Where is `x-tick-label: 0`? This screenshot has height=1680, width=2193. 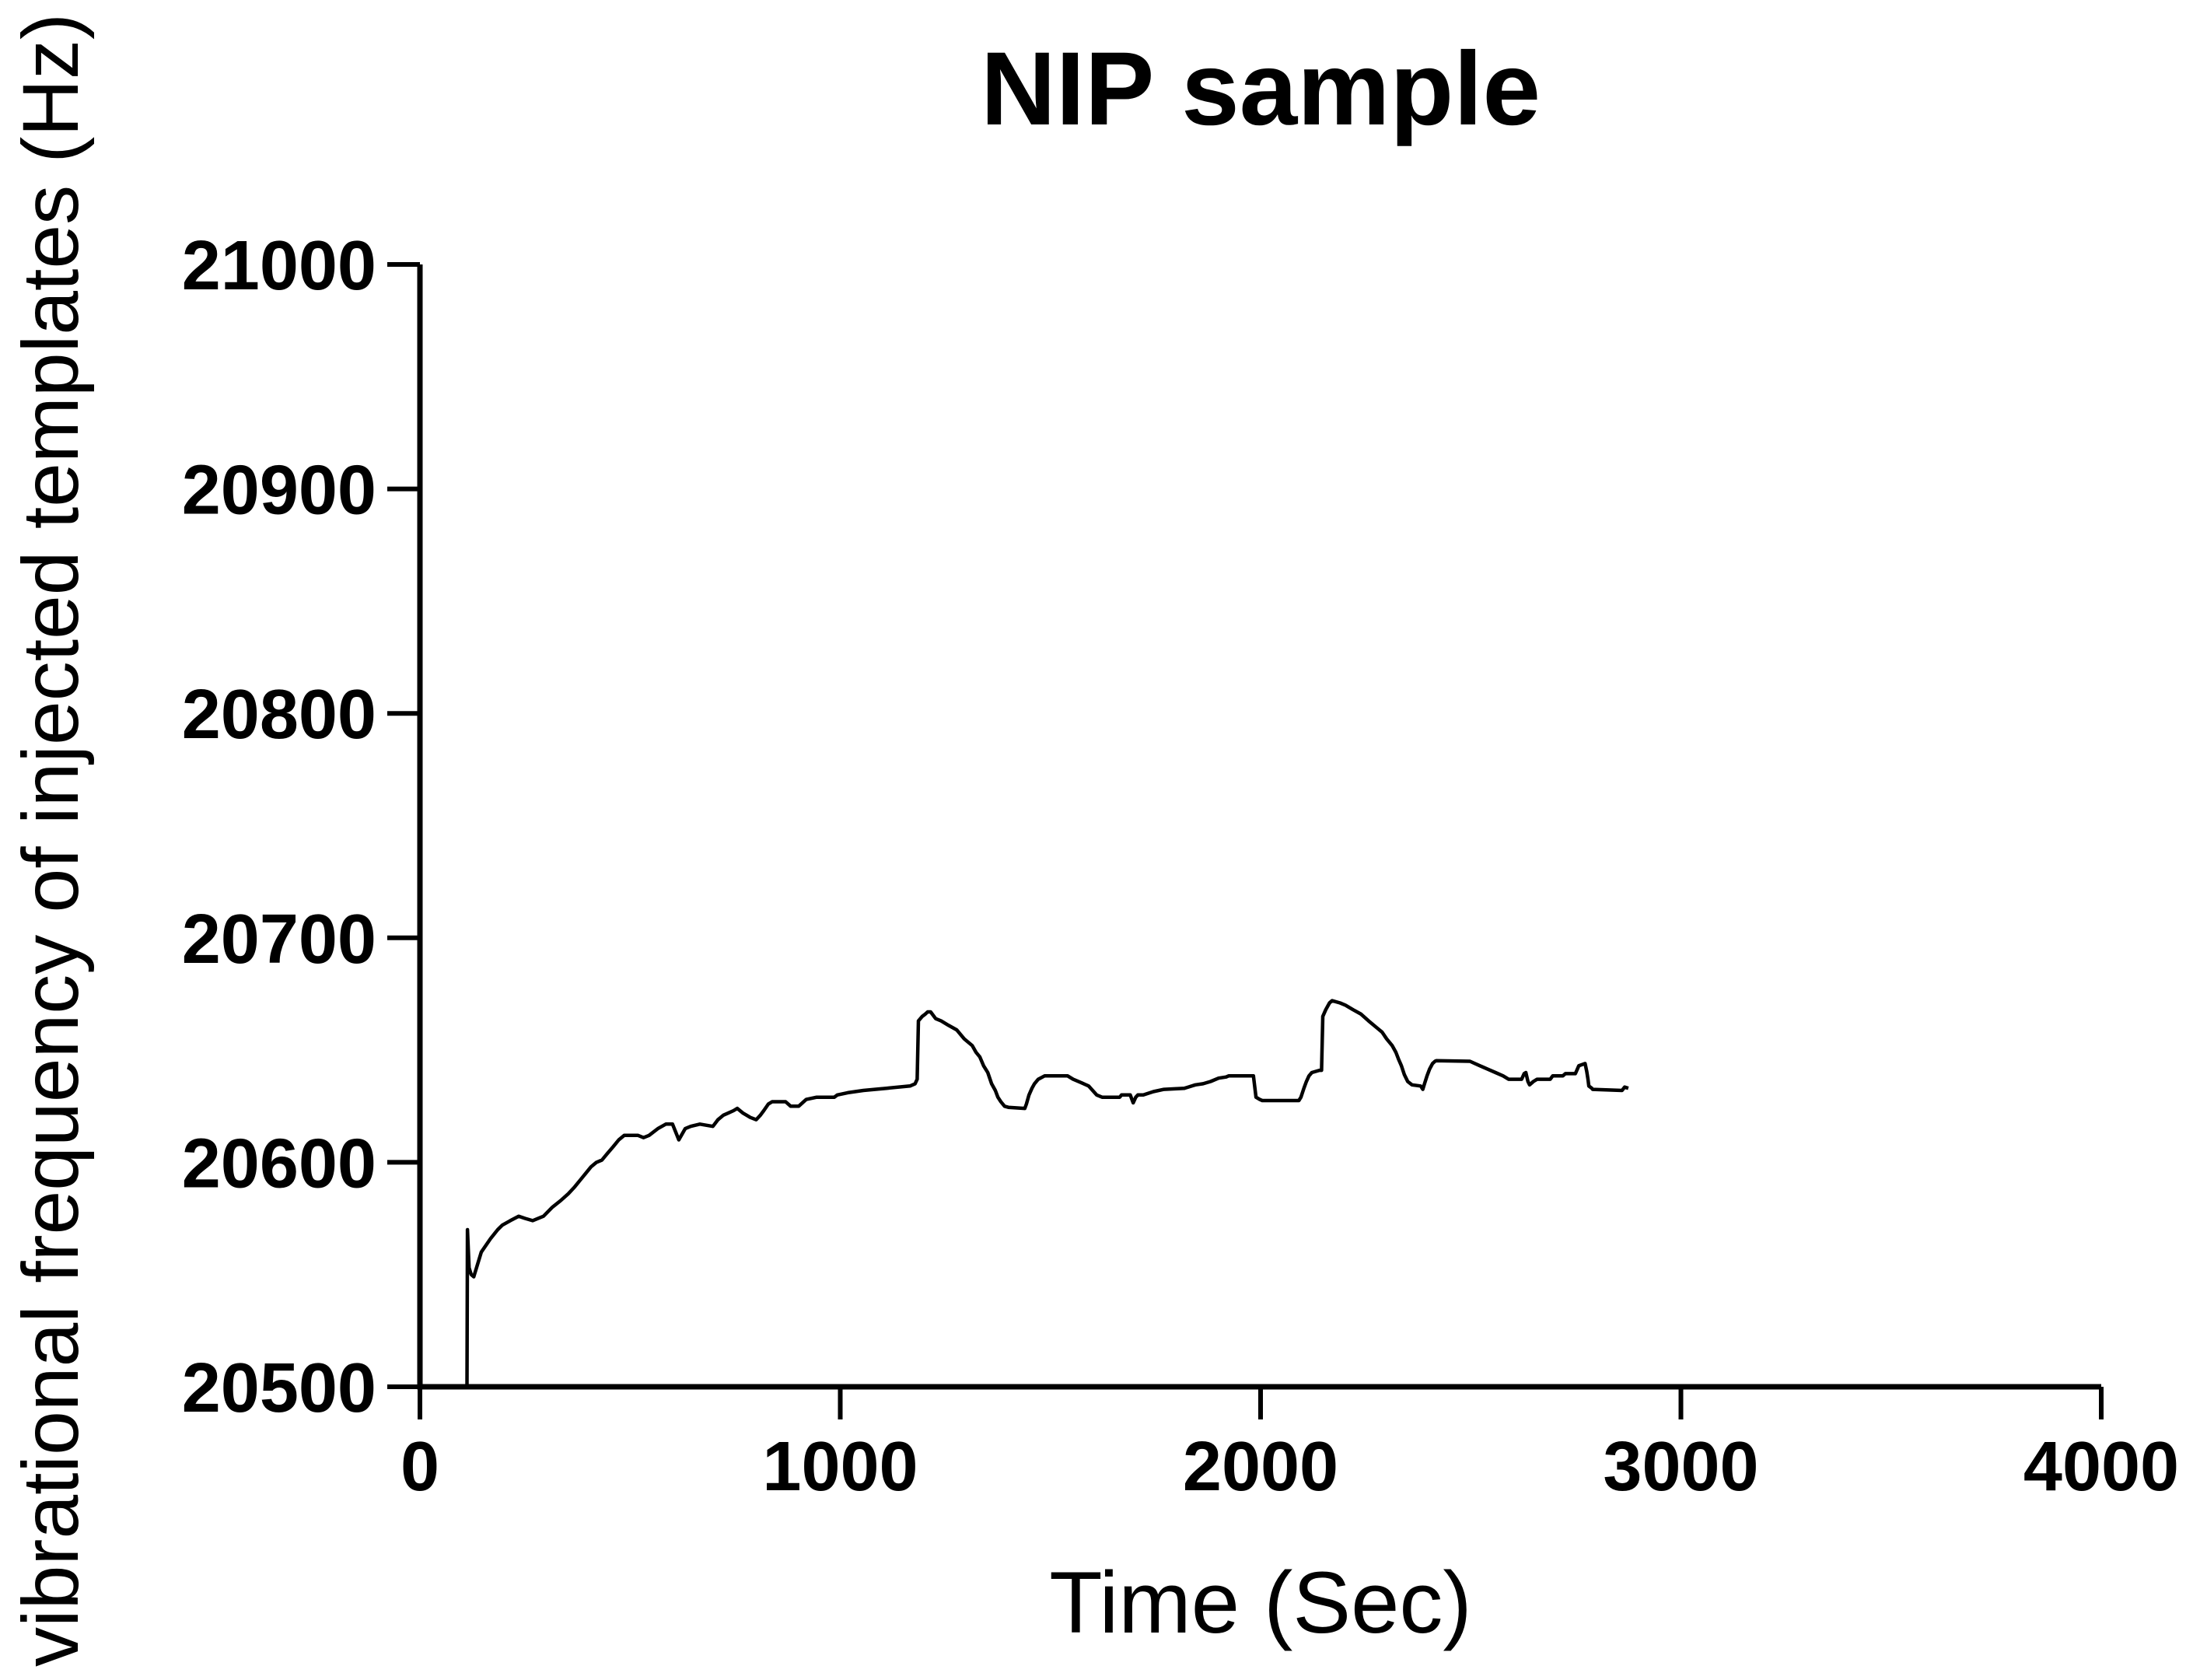
x-tick-label: 0 is located at coordinates (420, 1467).